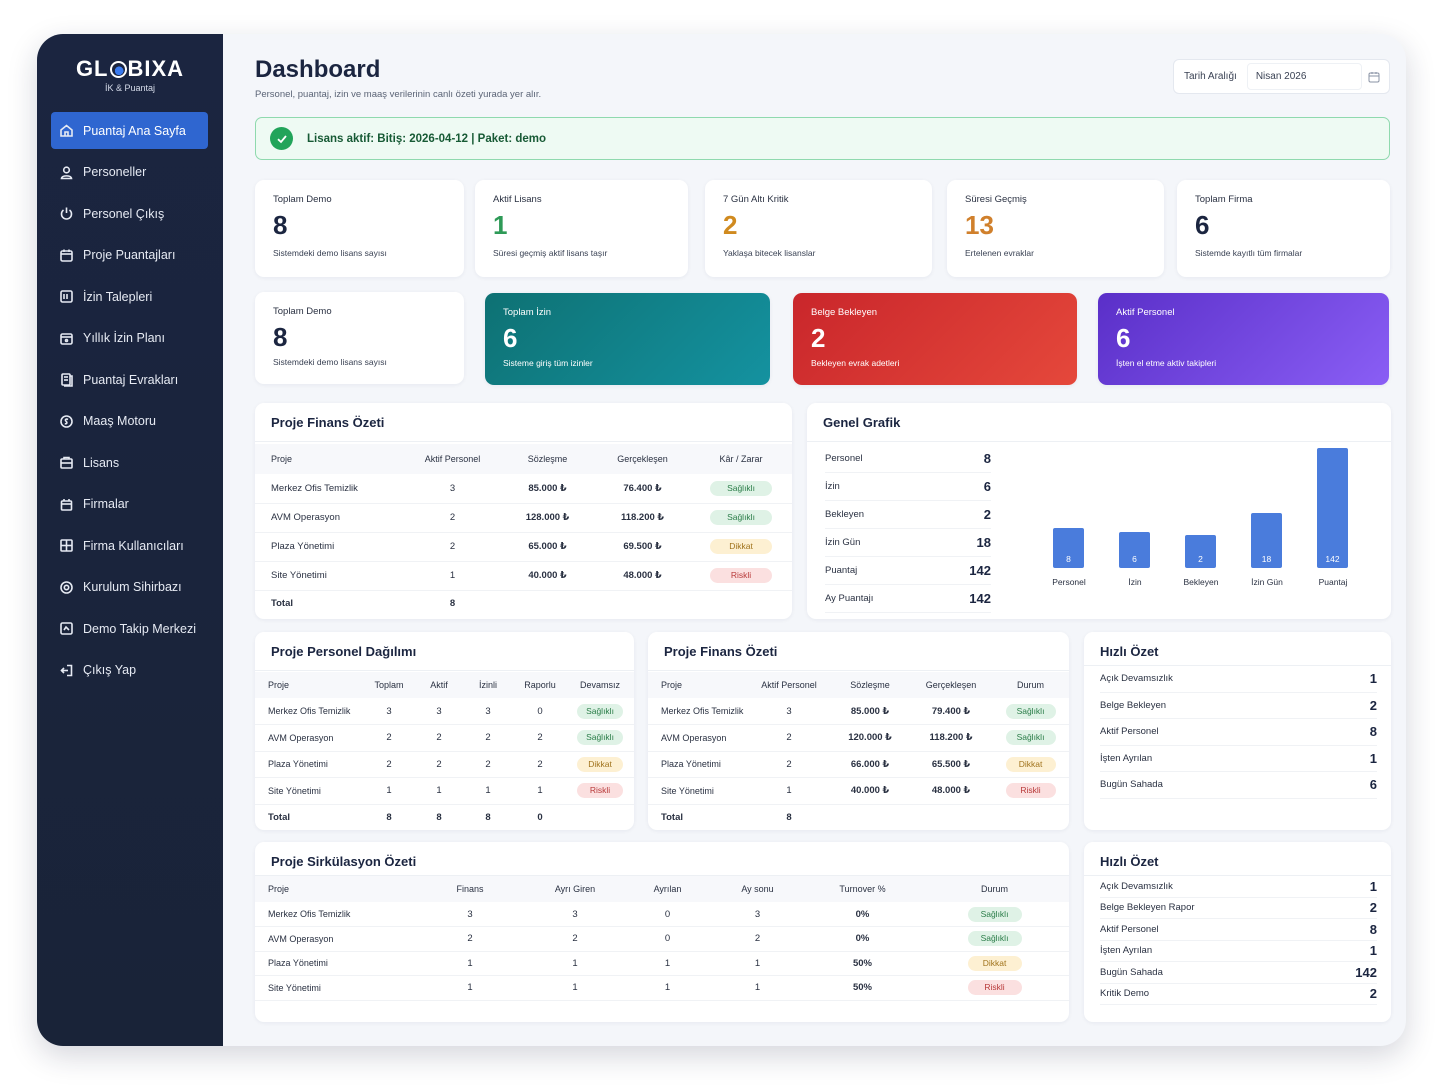 The width and height of the screenshot is (1448, 1086). Describe the element at coordinates (328, 422) in the screenshot. I see `card-title: Proje Finans Özeti` at that location.